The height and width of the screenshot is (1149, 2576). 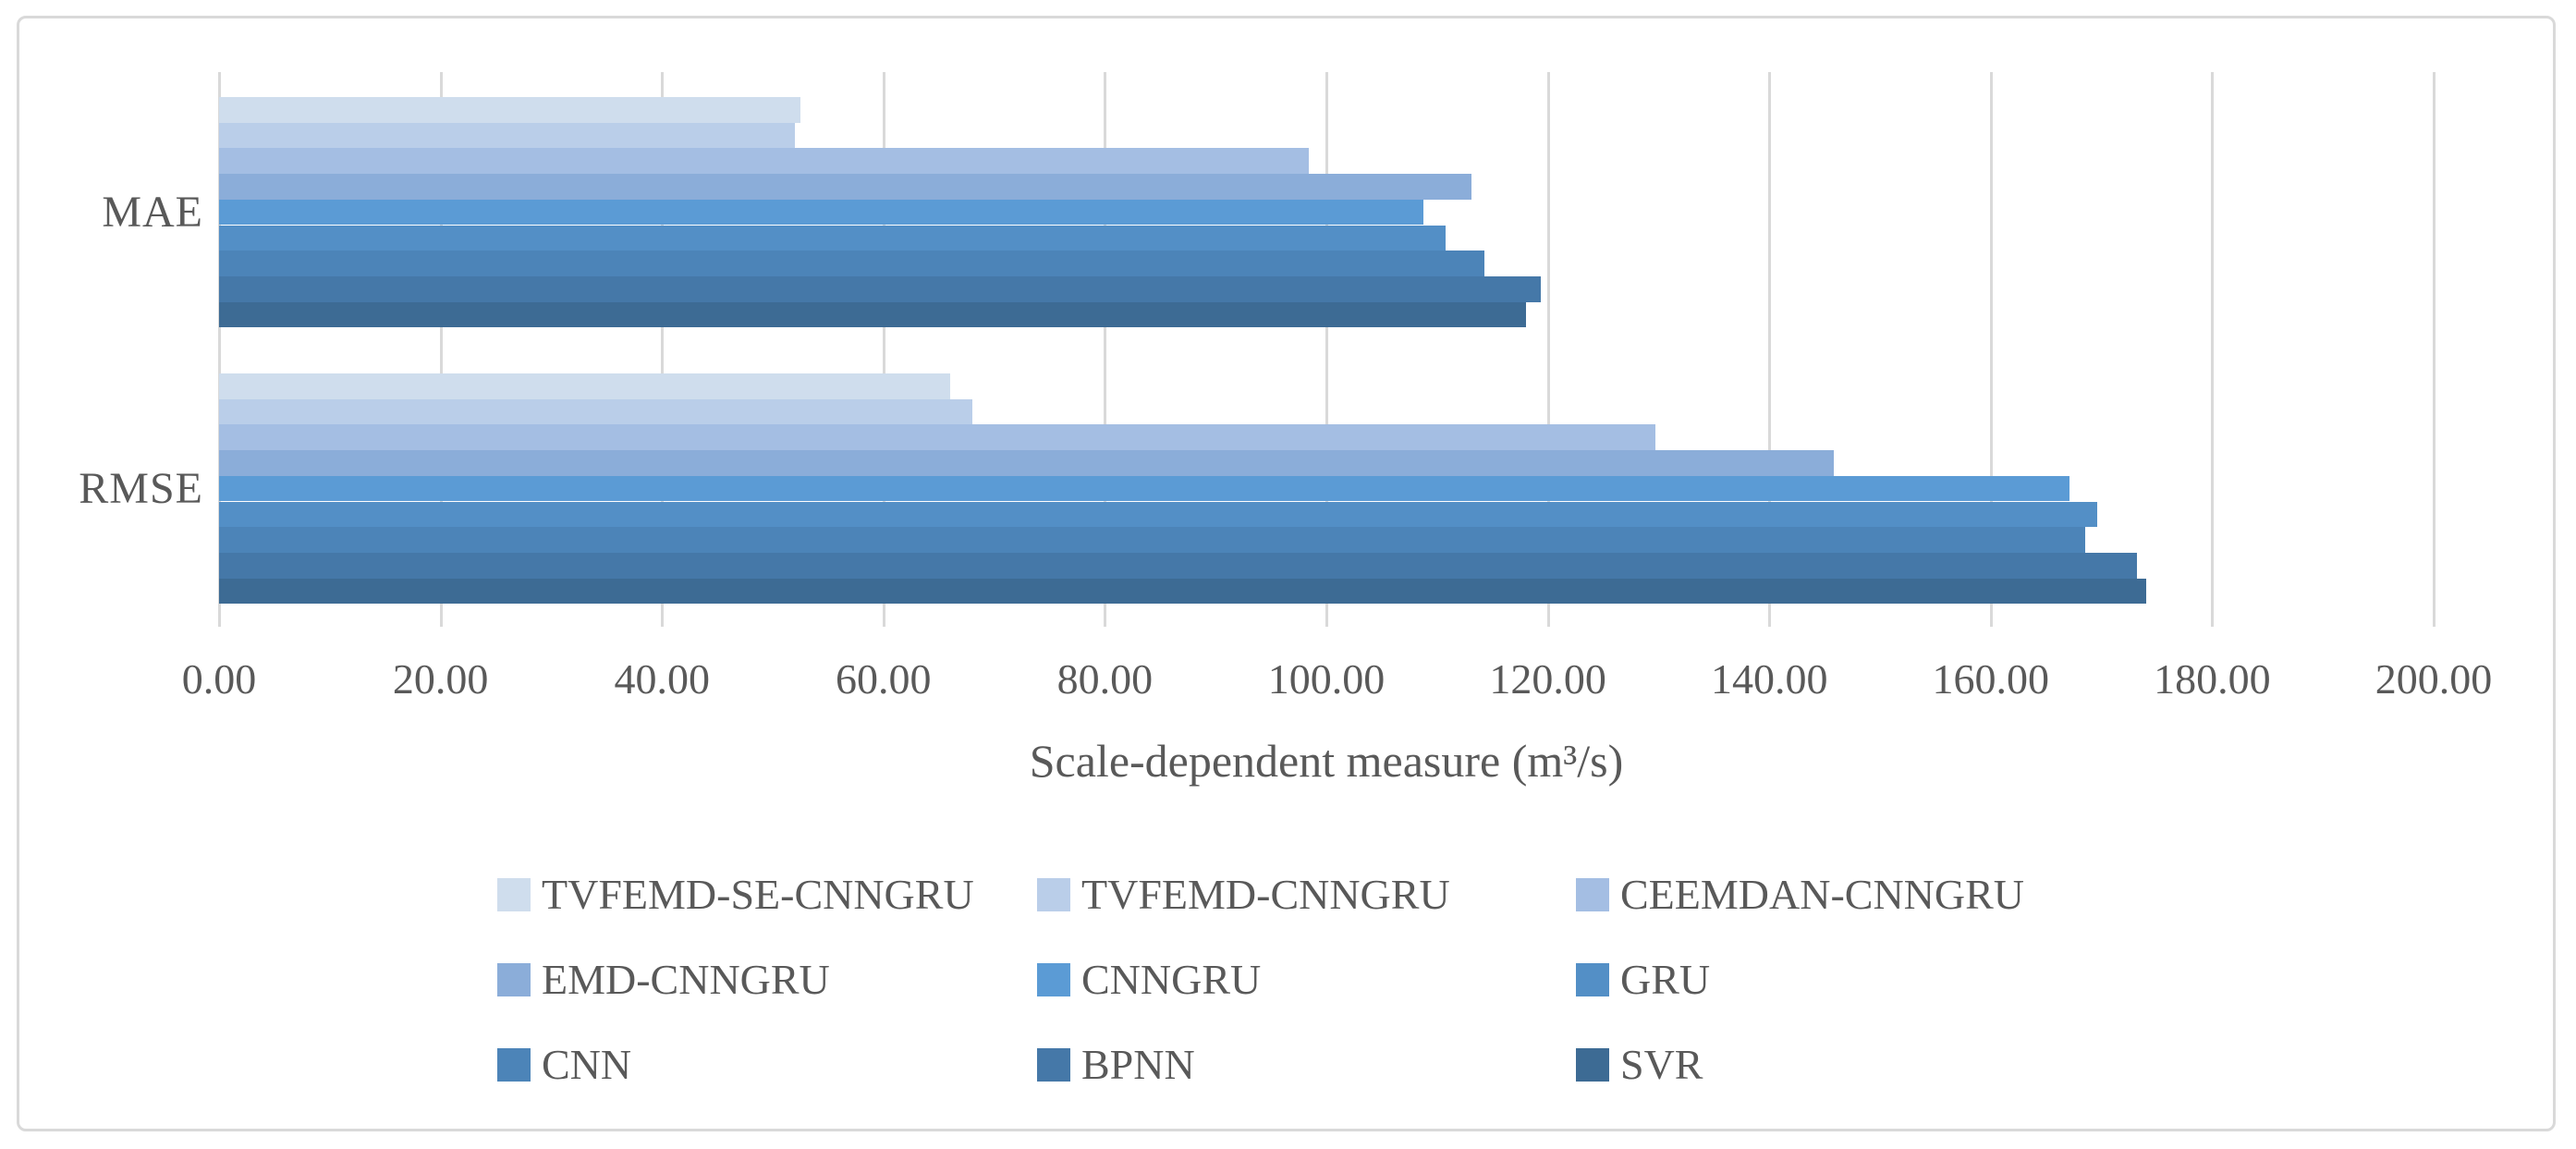 I want to click on category-axis-line, so click(x=219, y=349).